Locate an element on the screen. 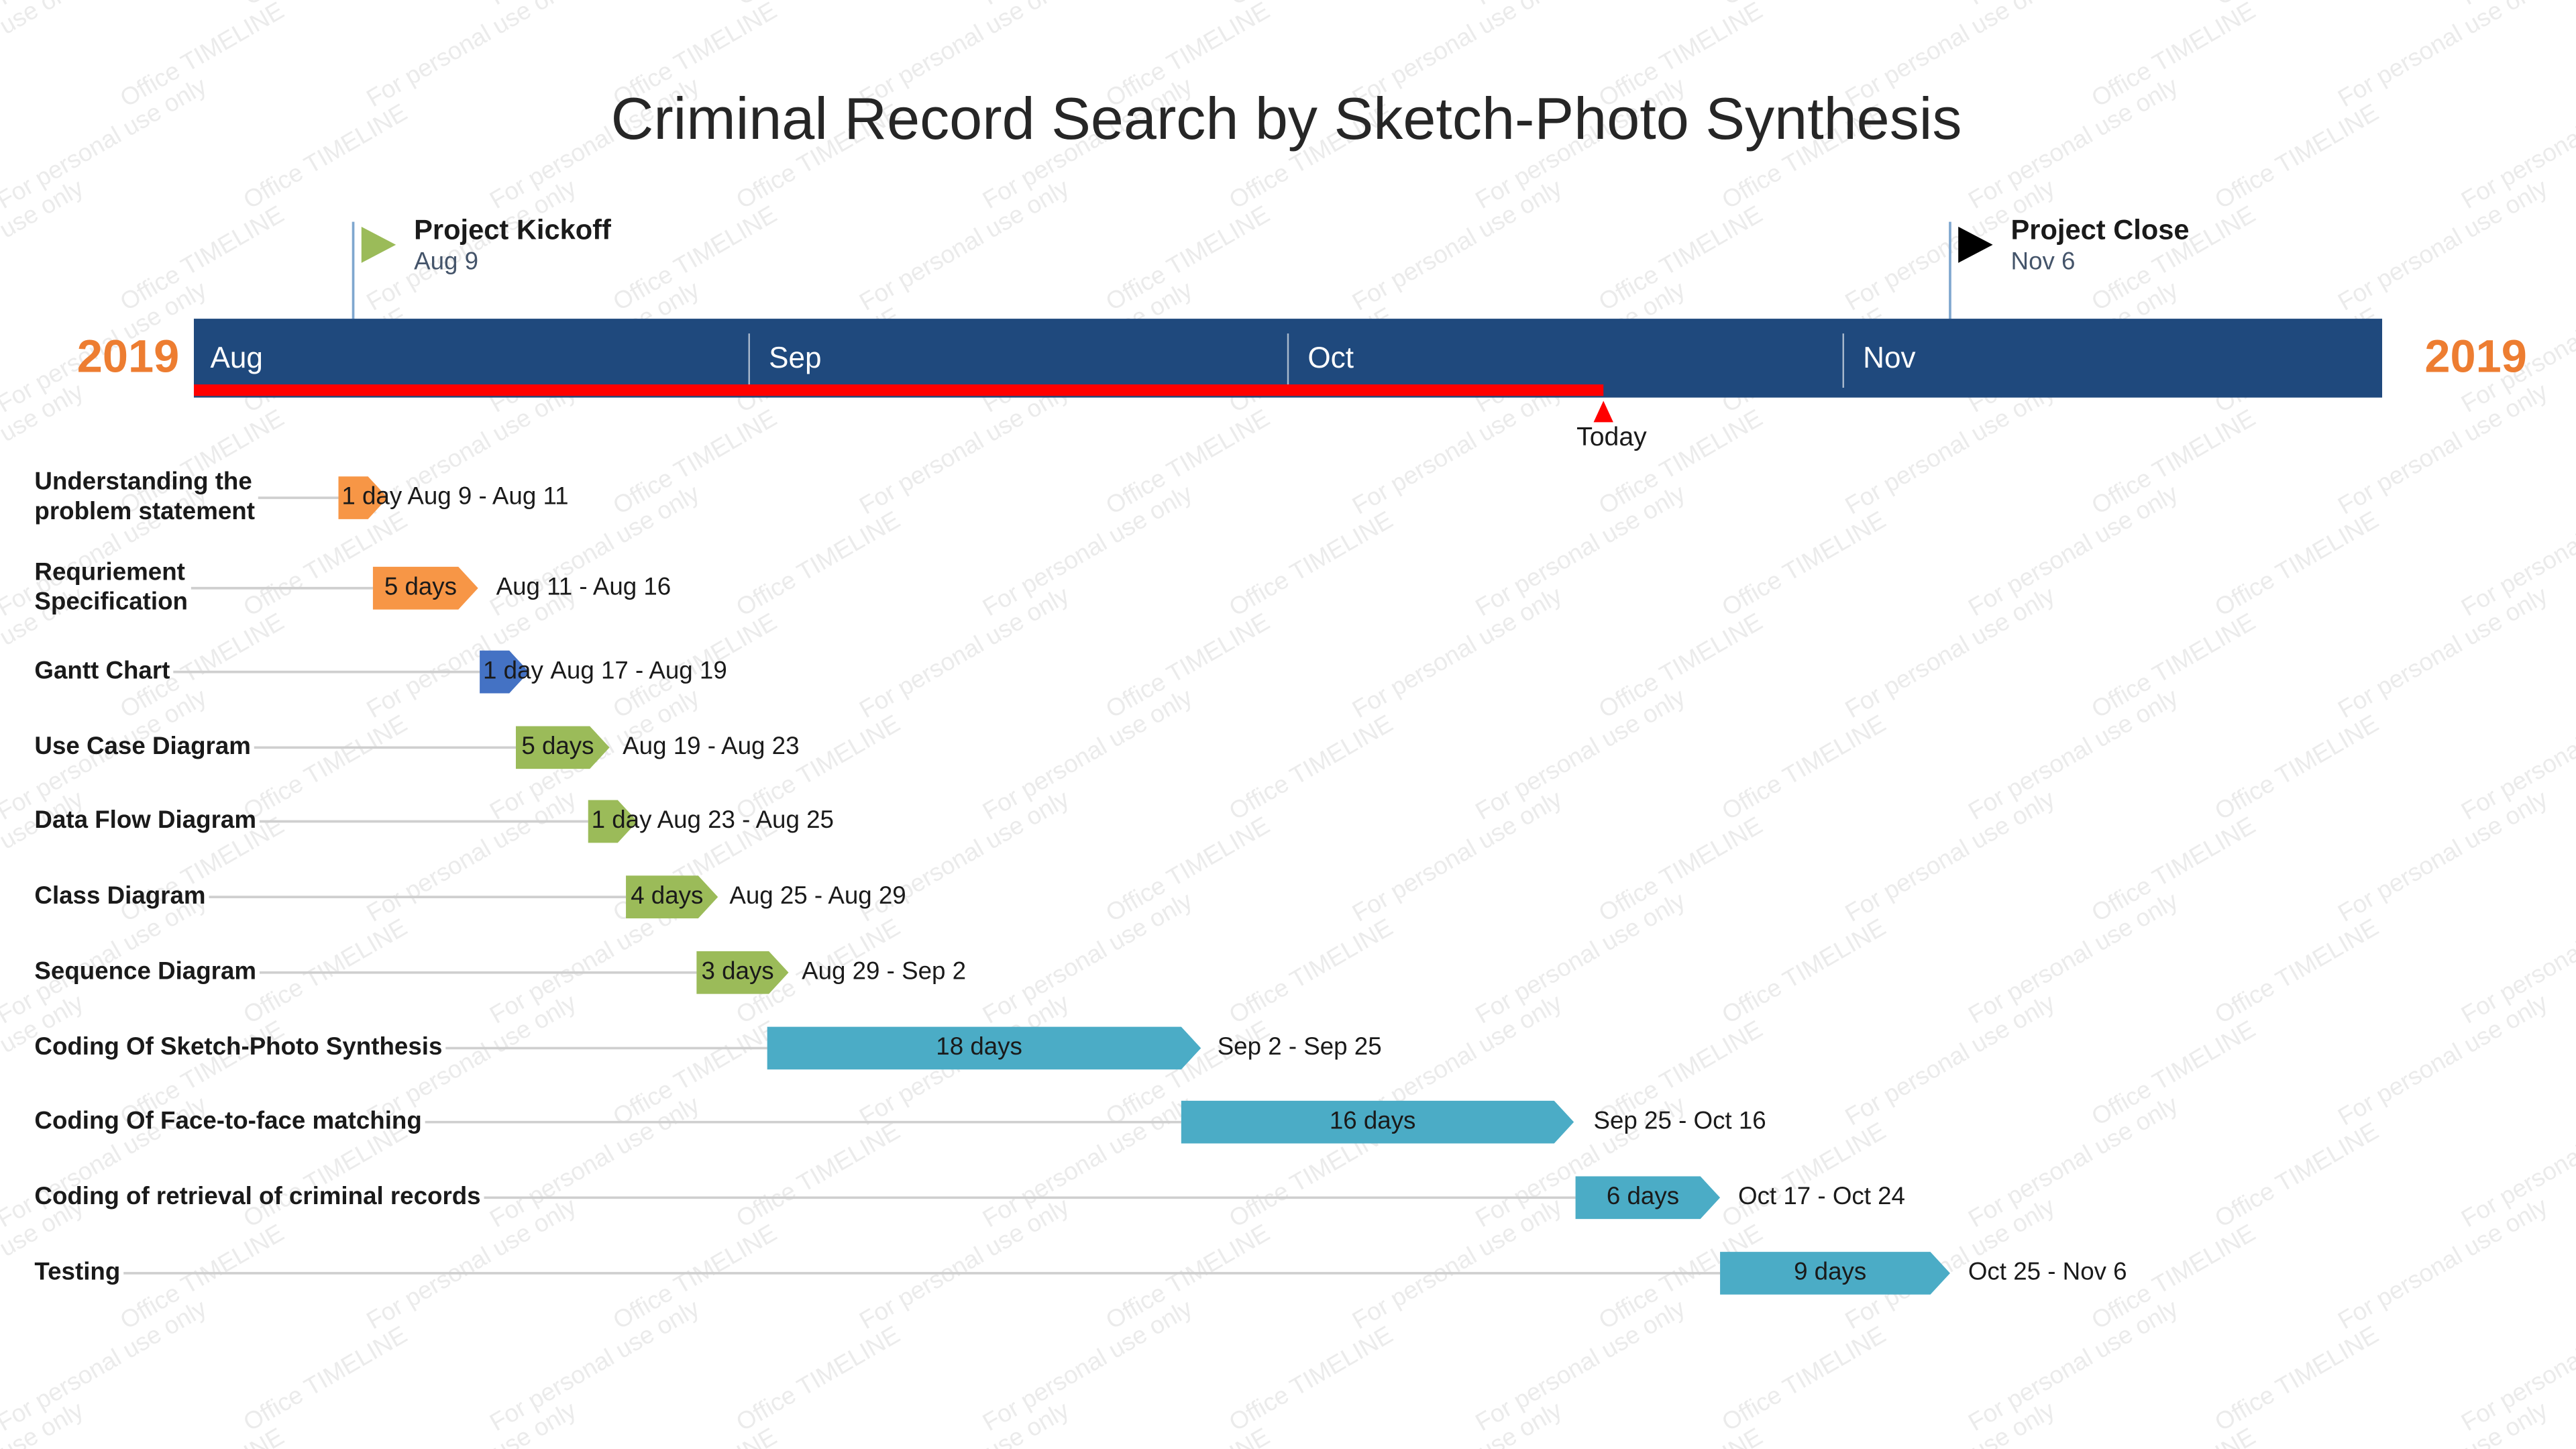 This screenshot has height=1449, width=2576. task-name: Testing is located at coordinates (77, 1271).